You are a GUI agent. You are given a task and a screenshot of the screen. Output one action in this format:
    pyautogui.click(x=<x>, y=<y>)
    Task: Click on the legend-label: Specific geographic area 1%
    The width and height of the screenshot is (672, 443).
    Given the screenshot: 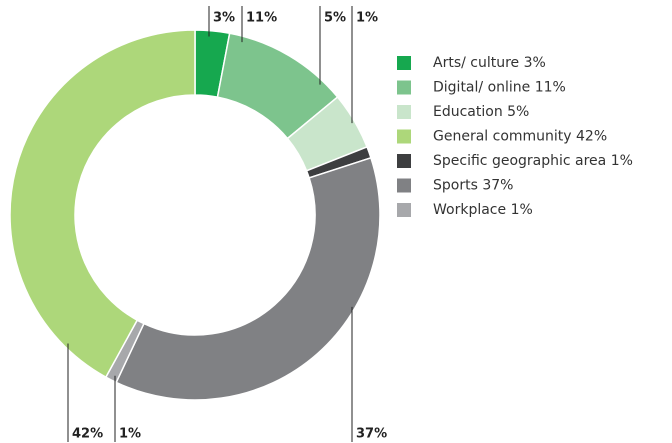 What is the action you would take?
    pyautogui.click(x=533, y=161)
    